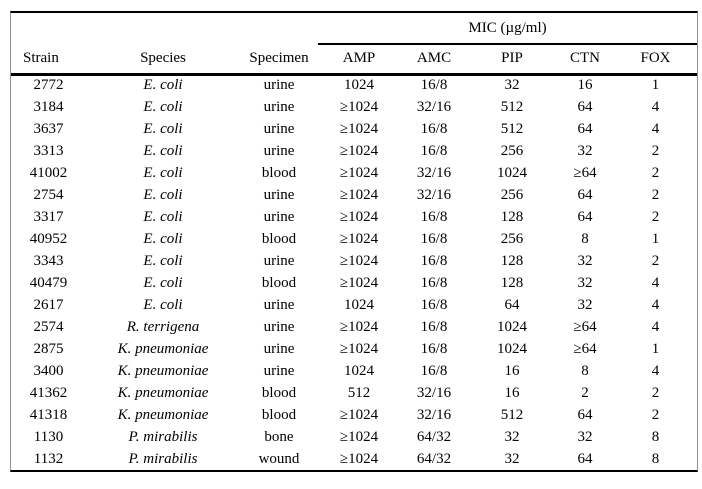 This screenshot has height=489, width=702. What do you see at coordinates (48, 194) in the screenshot?
I see `cell-strain: 2754` at bounding box center [48, 194].